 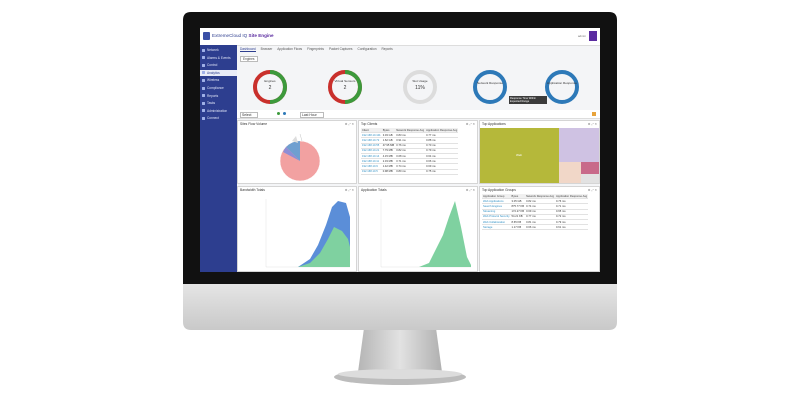 What do you see at coordinates (218, 96) in the screenshot?
I see `sidebar-item: Reports` at bounding box center [218, 96].